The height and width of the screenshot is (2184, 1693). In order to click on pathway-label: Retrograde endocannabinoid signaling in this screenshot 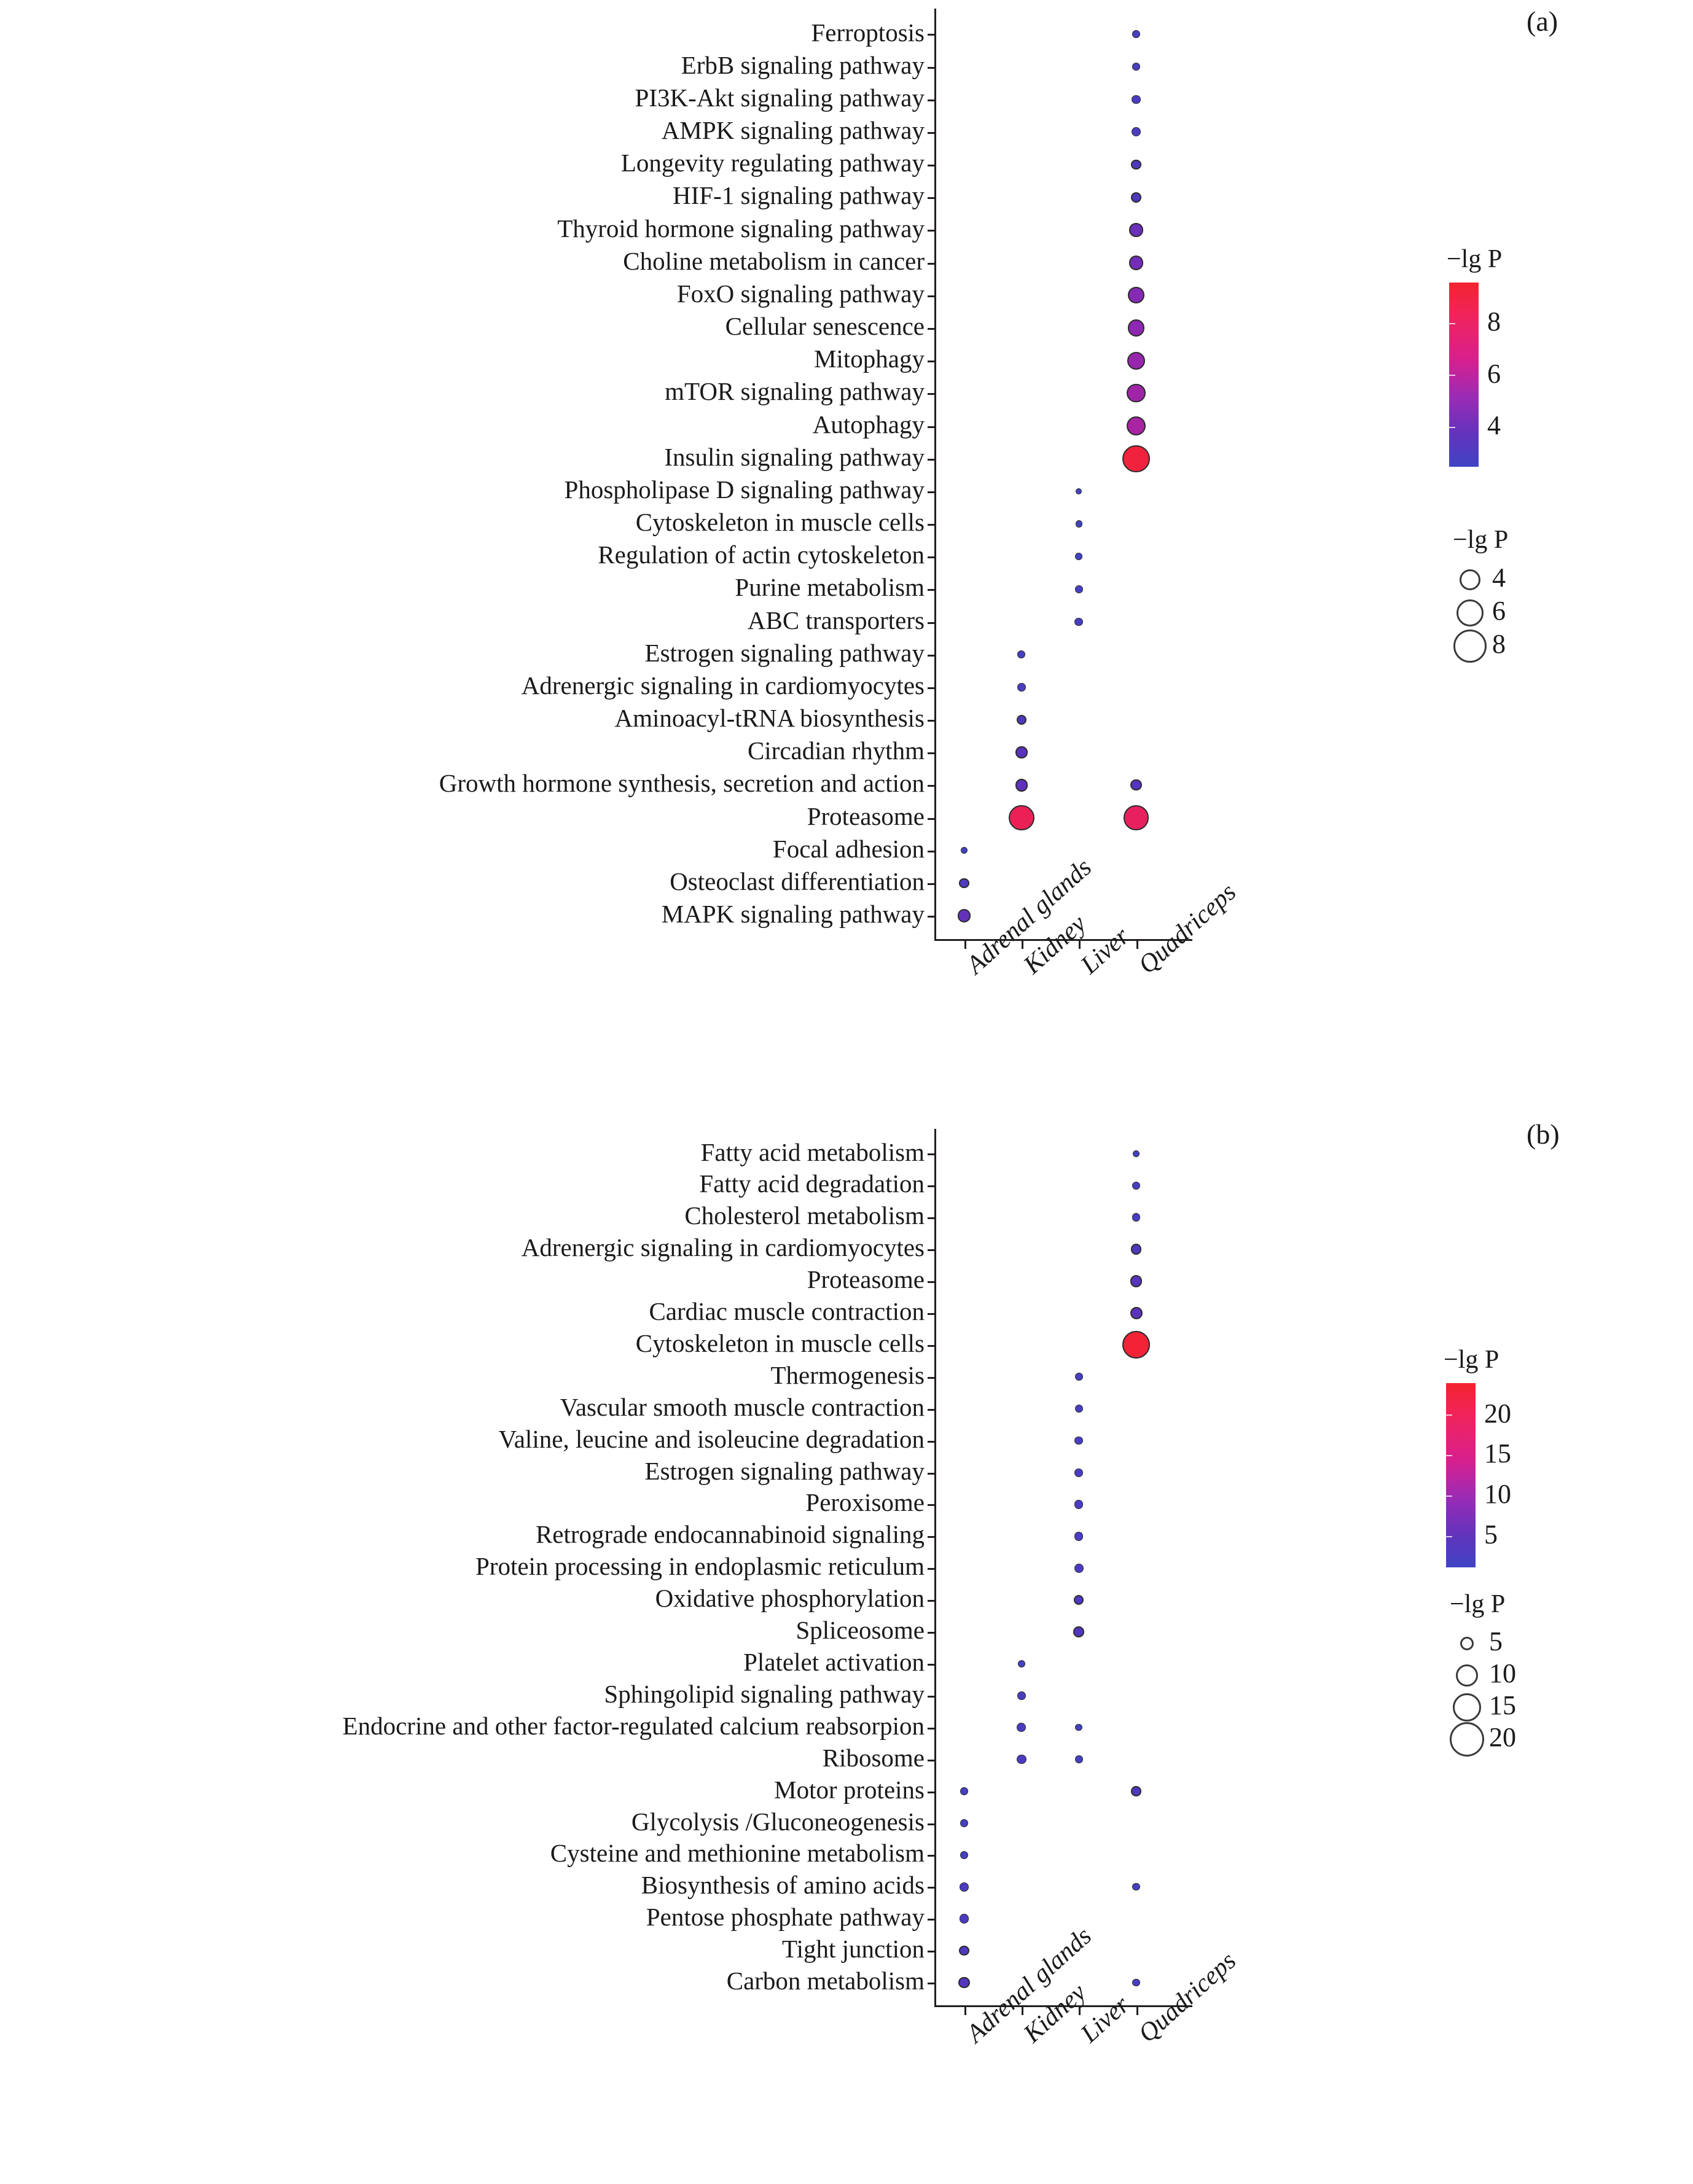, I will do `click(730, 1534)`.